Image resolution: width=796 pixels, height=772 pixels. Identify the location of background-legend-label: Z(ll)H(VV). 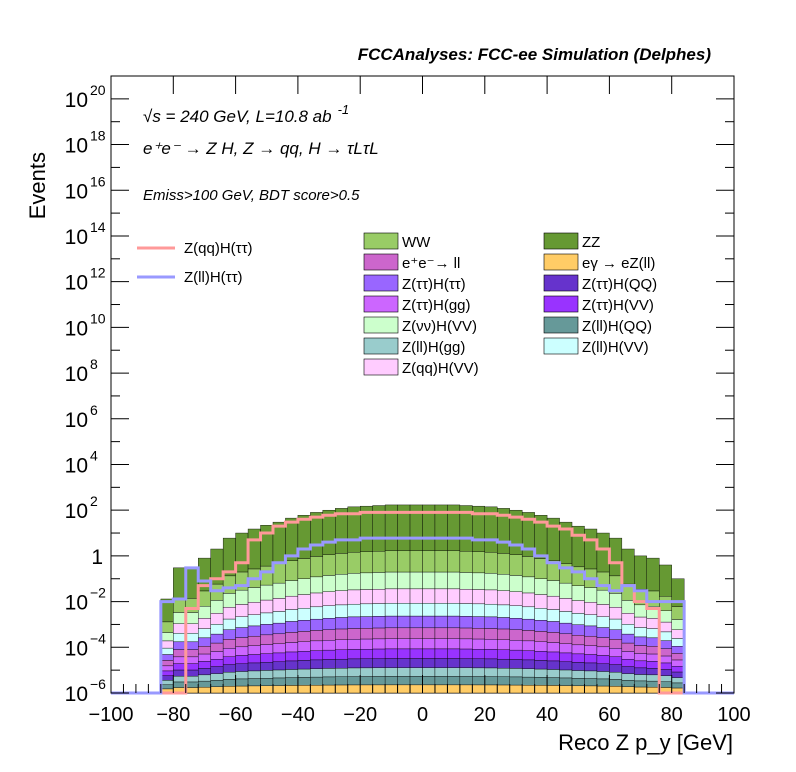
(615, 347).